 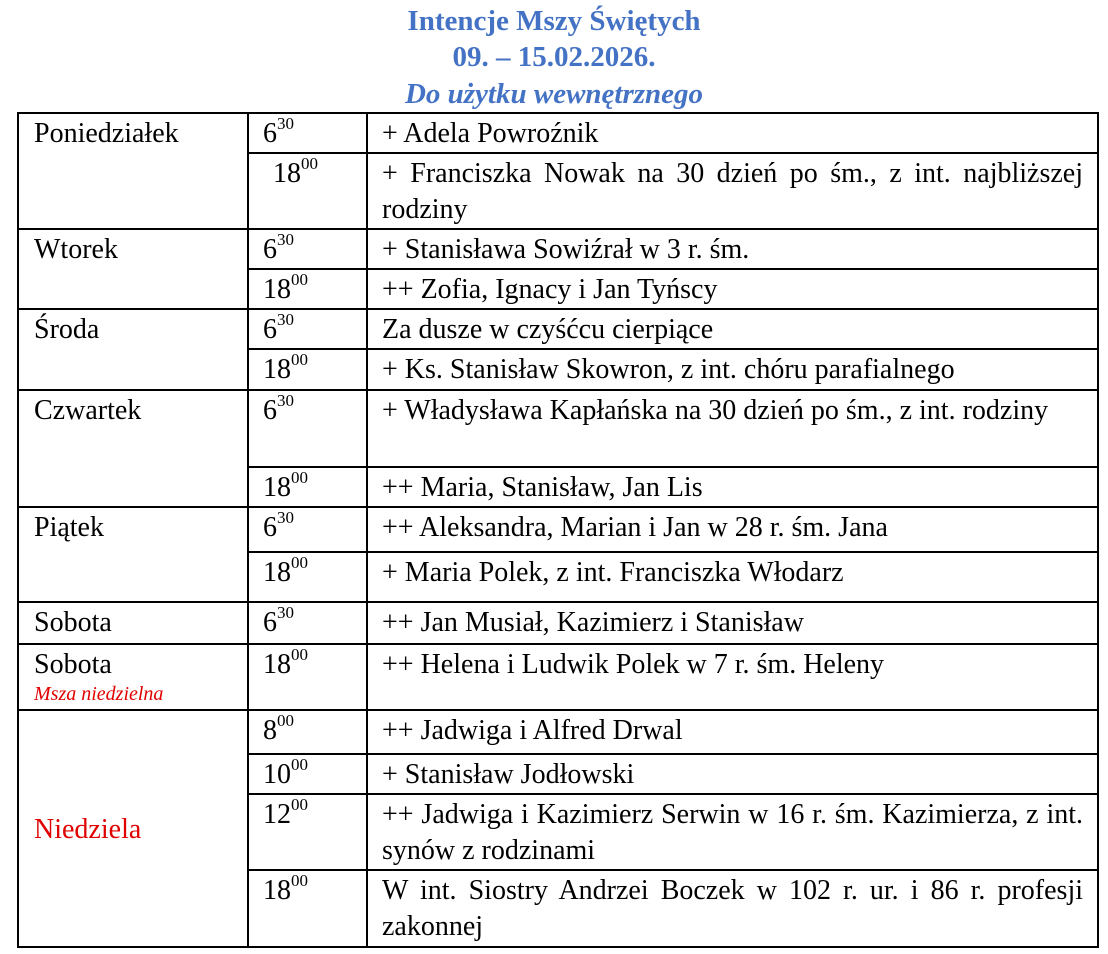 What do you see at coordinates (106, 133) in the screenshot?
I see `day-name: Poniedziałek` at bounding box center [106, 133].